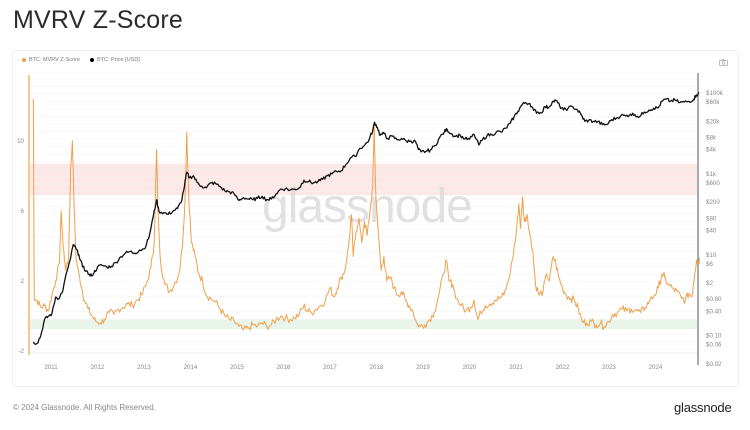  I want to click on legend-item-mvrv-z-score: BTC: MVRV Z-Score, so click(51, 60).